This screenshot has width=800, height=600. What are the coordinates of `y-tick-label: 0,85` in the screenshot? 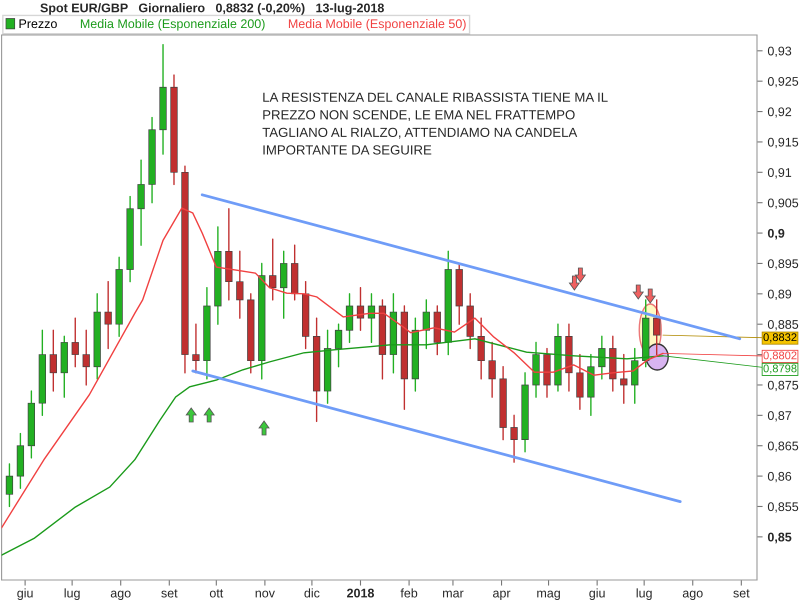 It's located at (780, 538).